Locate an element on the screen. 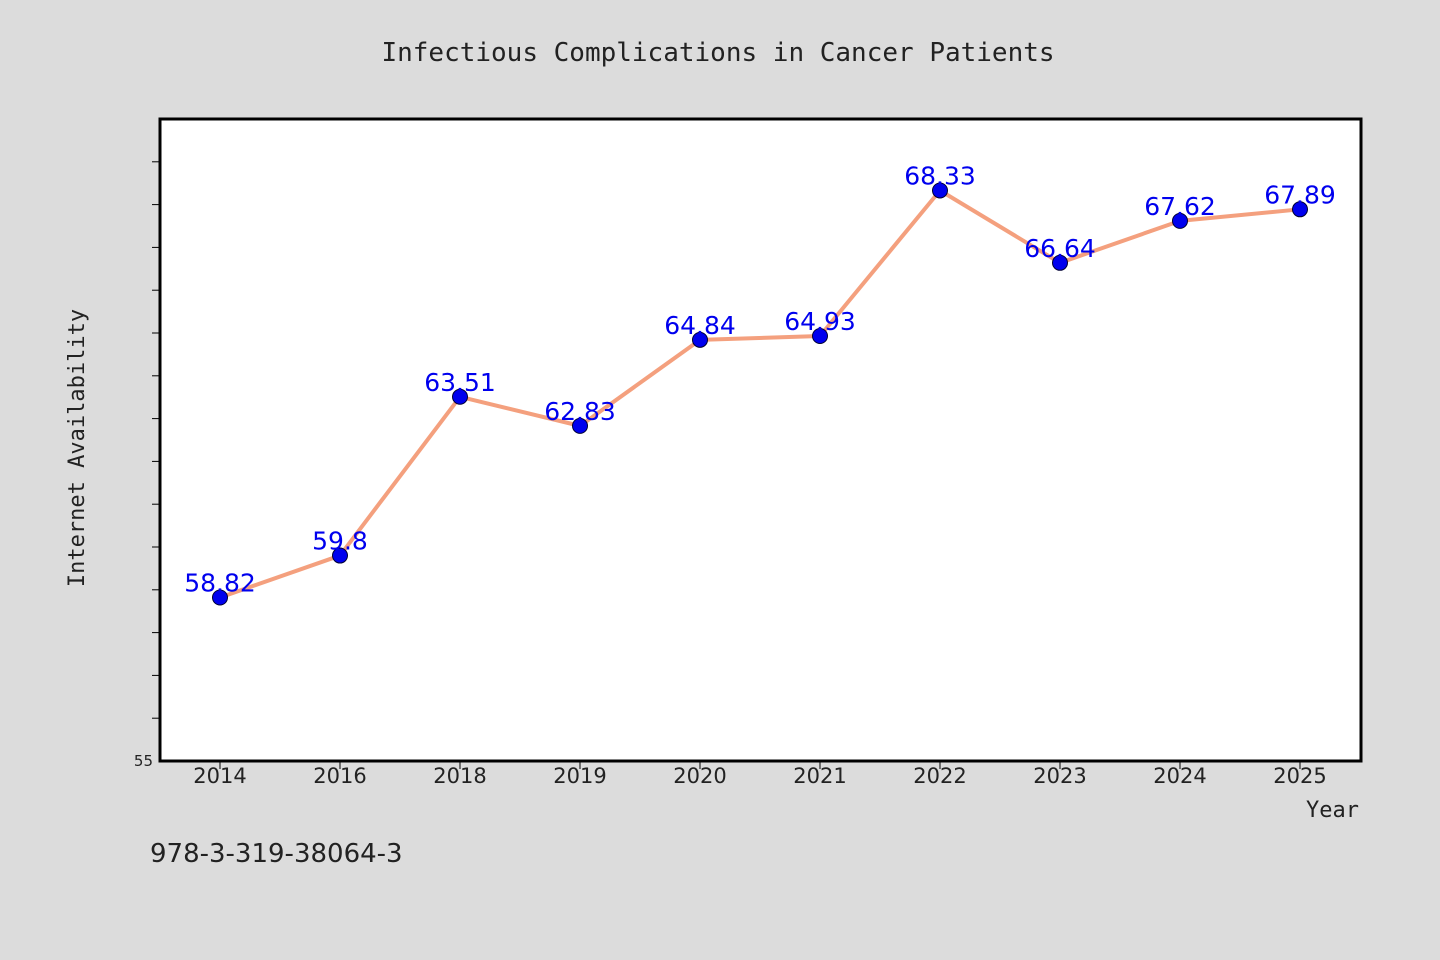 The height and width of the screenshot is (960, 1440). y-axis-ticks is located at coordinates (156, 440).